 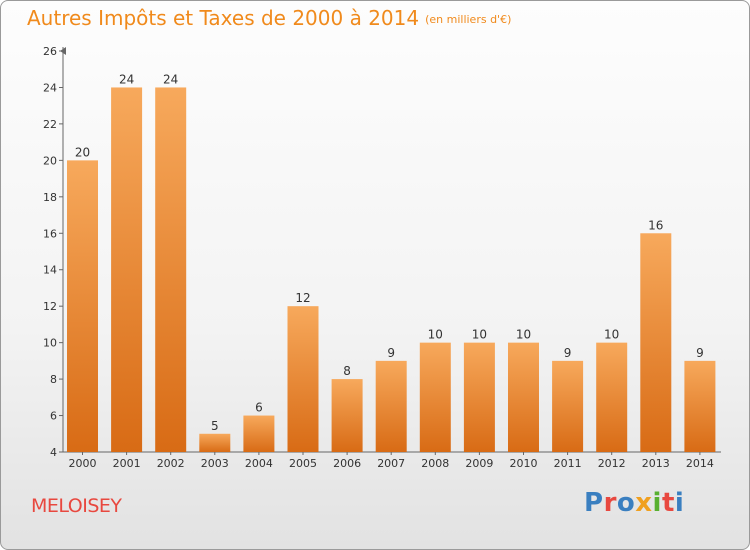 I want to click on x-tick-label: 2004, so click(x=259, y=463).